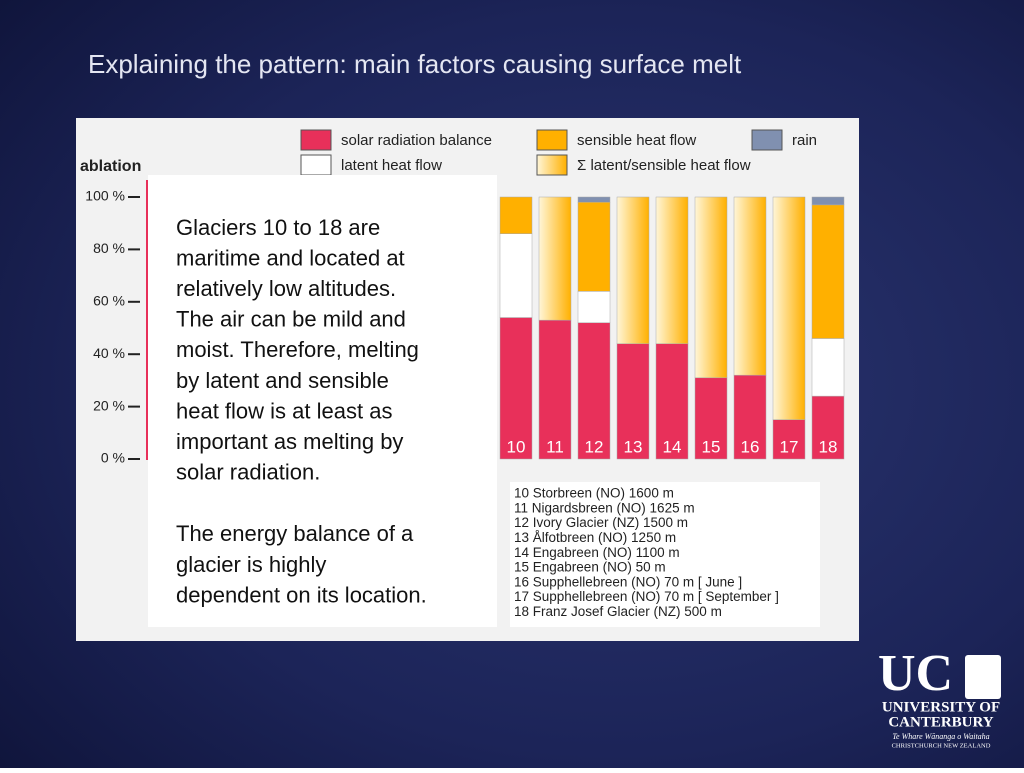 The height and width of the screenshot is (773, 1024). I want to click on category-label: 10, so click(516, 446).